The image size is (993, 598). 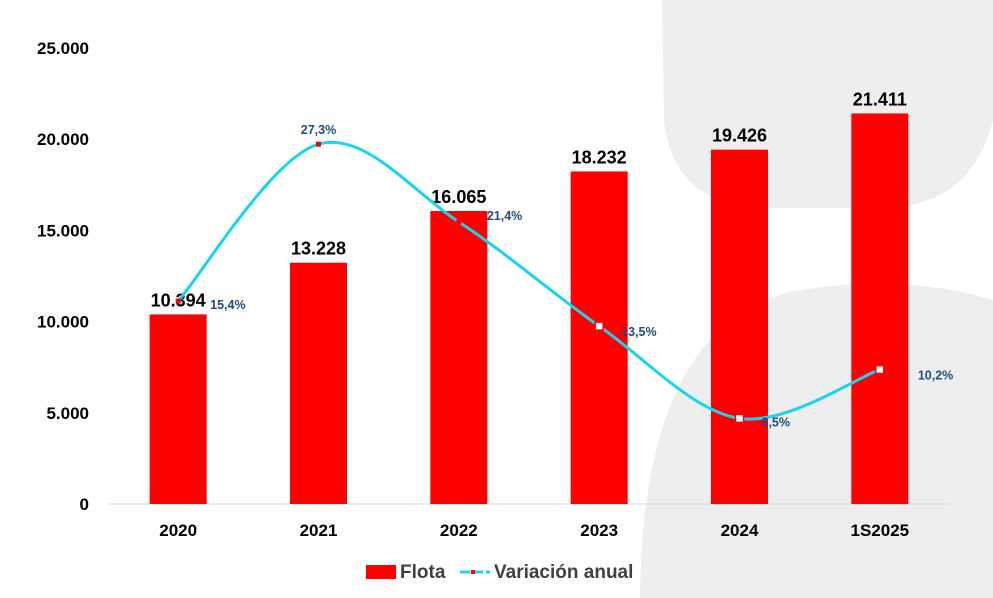 I want to click on x-tick-label: 2022, so click(x=459, y=530).